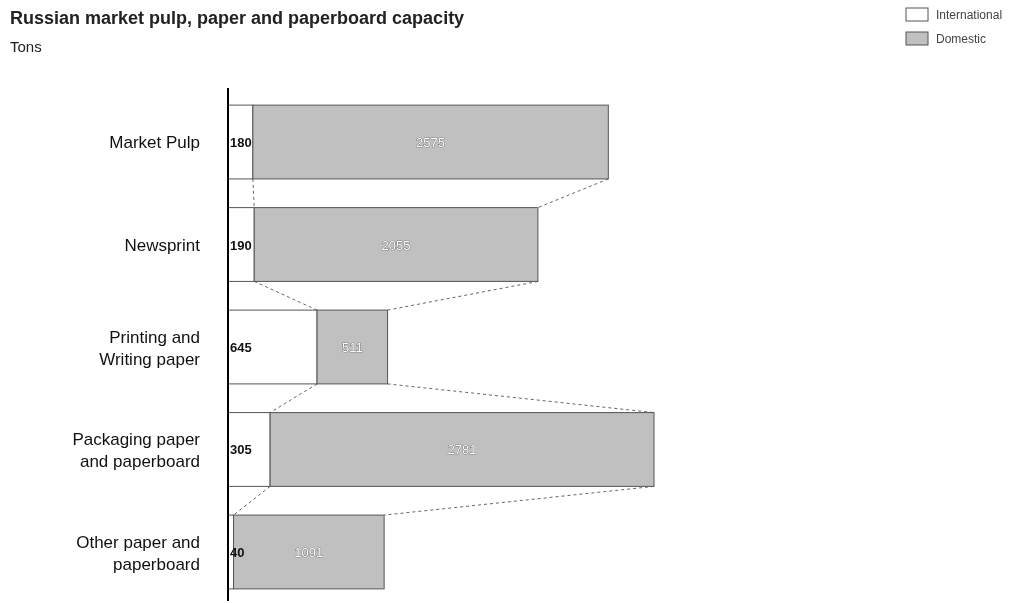  I want to click on data-label: 305, so click(241, 450).